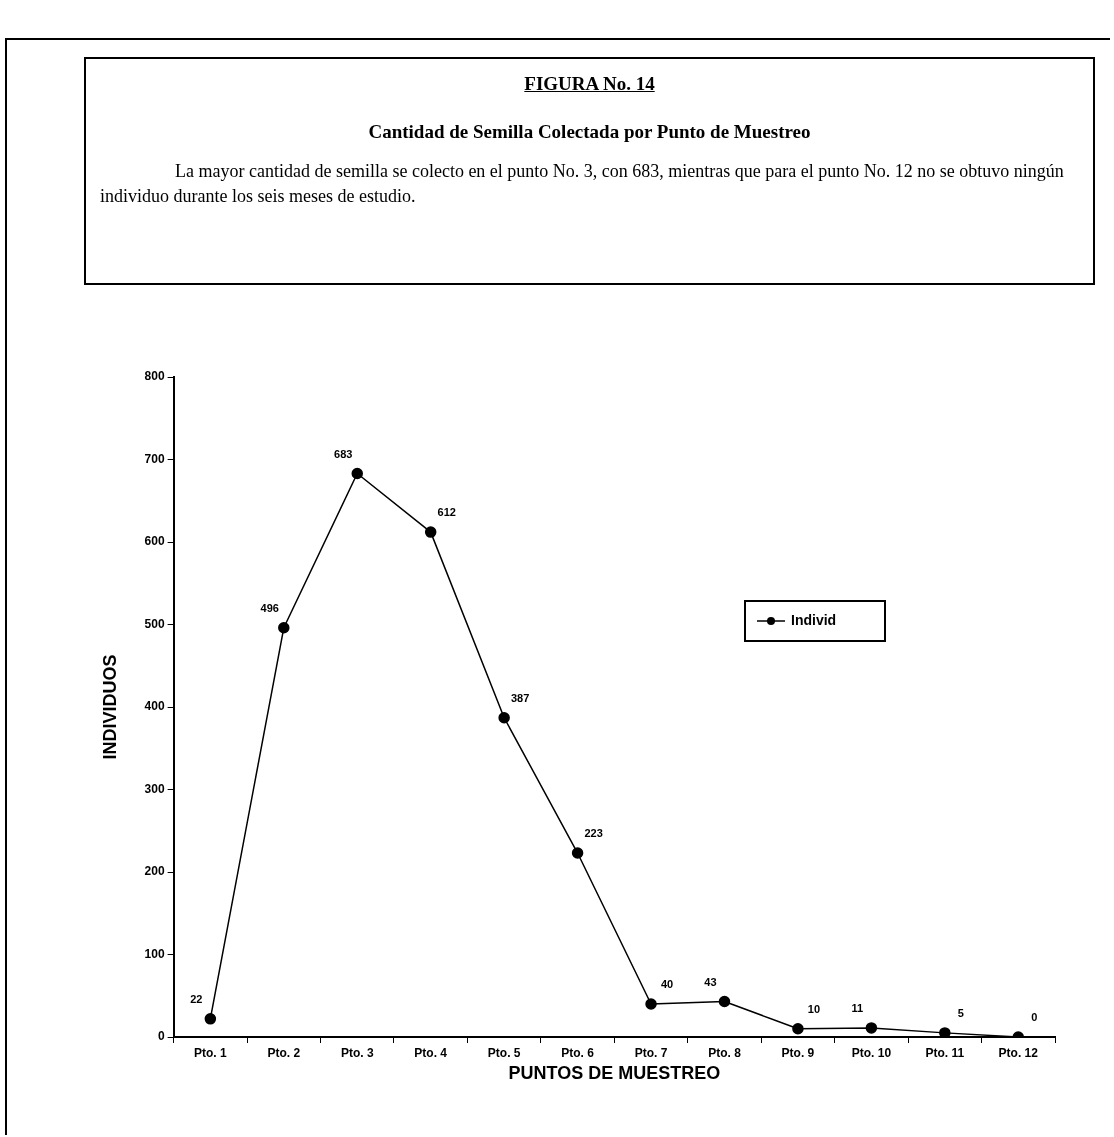  What do you see at coordinates (593, 833) in the screenshot?
I see `data-label: 223` at bounding box center [593, 833].